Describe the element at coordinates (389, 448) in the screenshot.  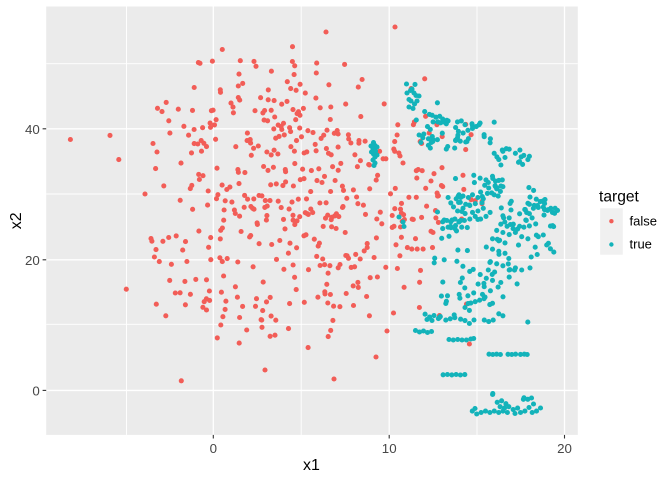
I see `svg-text: 10` at that location.